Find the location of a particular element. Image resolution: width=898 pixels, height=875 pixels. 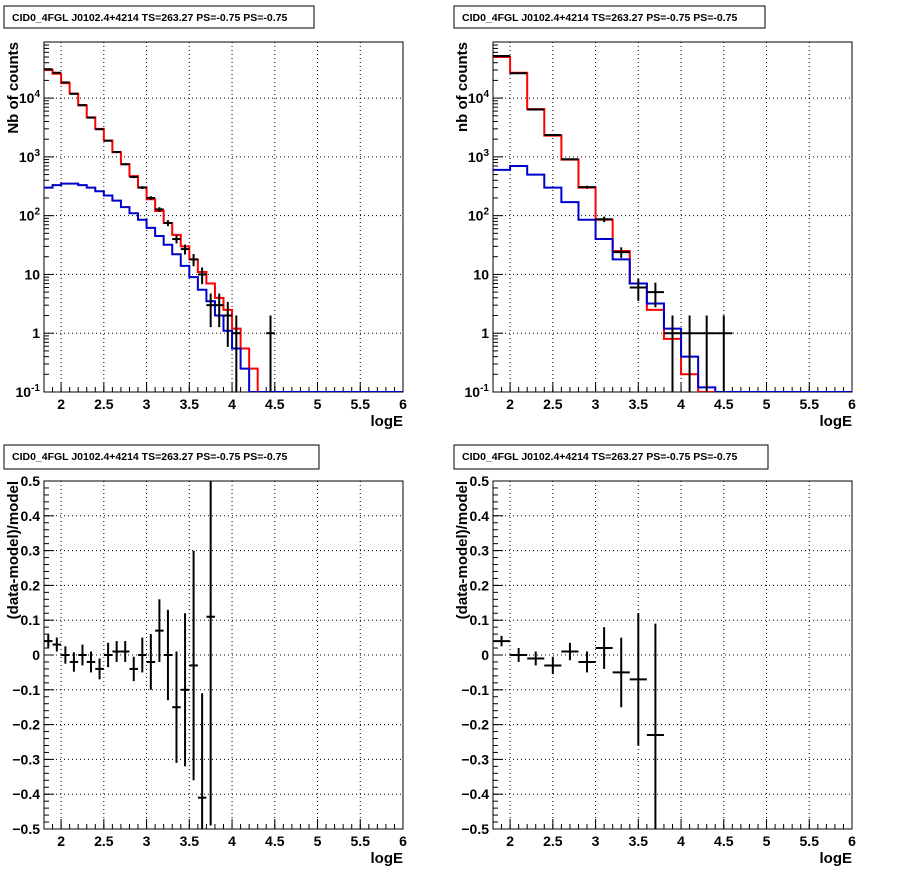

y-tick-label: 0.2 is located at coordinates (480, 585).